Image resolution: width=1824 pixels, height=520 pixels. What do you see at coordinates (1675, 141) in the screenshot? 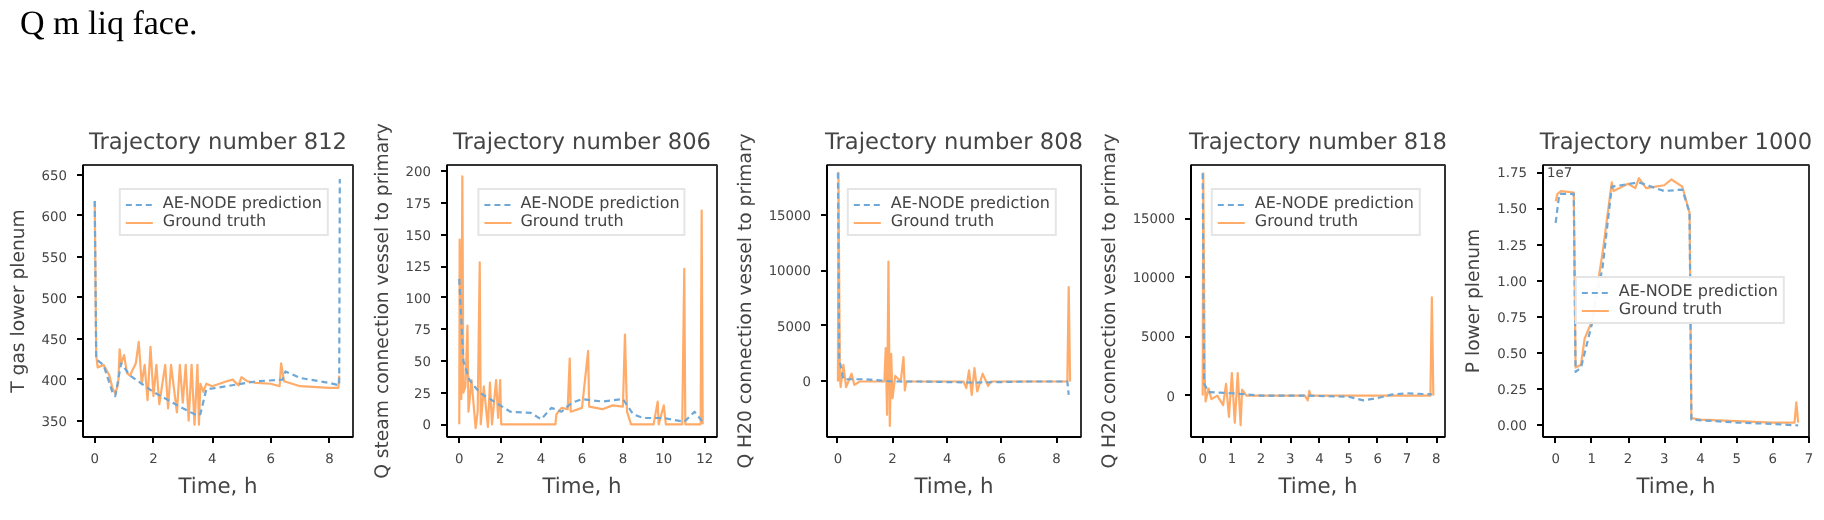
I see `chart-title: Trajectory number 1000` at bounding box center [1675, 141].